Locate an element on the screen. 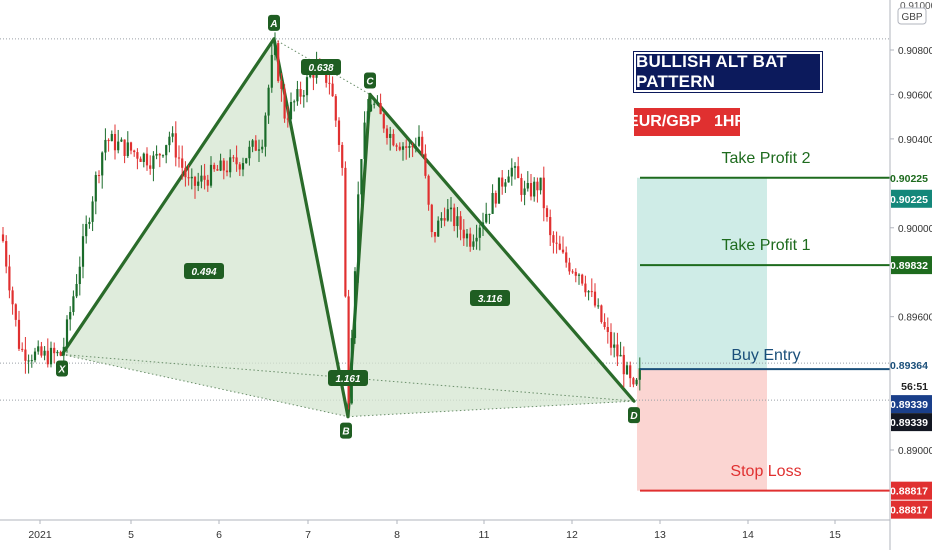 This screenshot has height=555, width=932. time-tick-label: 12 is located at coordinates (572, 535).